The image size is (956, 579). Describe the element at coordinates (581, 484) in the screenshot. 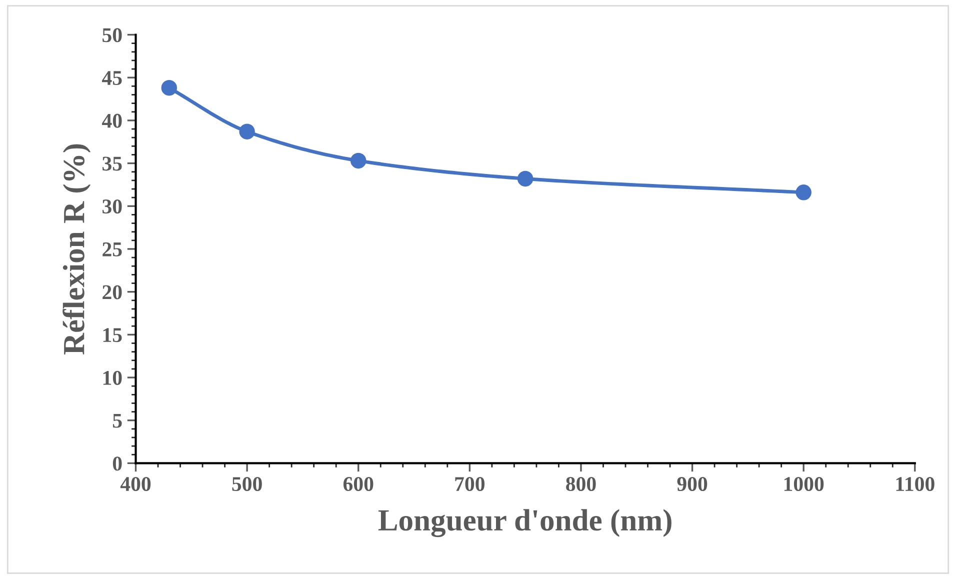

I see `x-tick-label: 800` at that location.